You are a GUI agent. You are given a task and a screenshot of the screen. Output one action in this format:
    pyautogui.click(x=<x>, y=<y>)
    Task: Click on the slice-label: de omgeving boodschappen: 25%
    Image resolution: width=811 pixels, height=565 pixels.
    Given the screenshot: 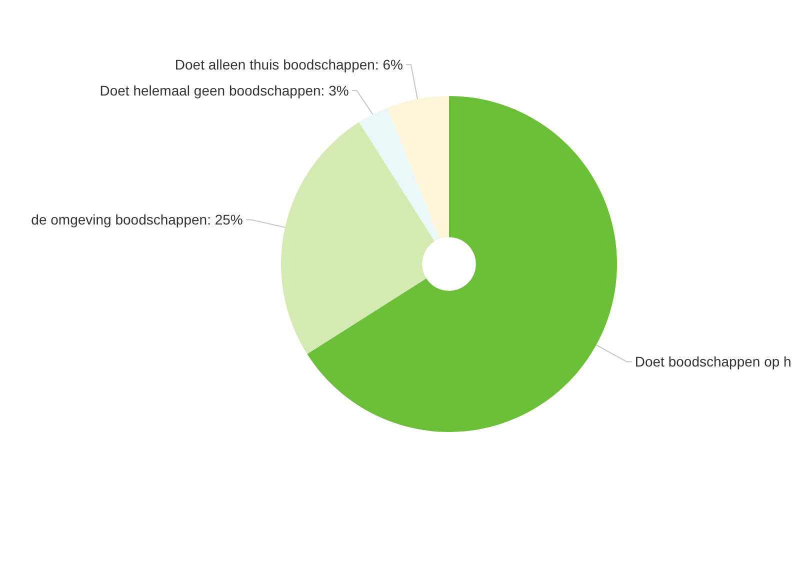 What is the action you would take?
    pyautogui.click(x=137, y=220)
    